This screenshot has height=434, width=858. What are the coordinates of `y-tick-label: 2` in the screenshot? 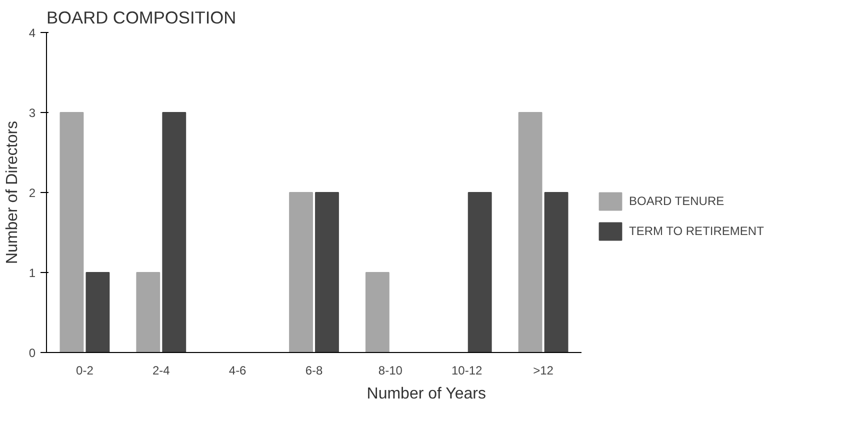 It's located at (32, 193).